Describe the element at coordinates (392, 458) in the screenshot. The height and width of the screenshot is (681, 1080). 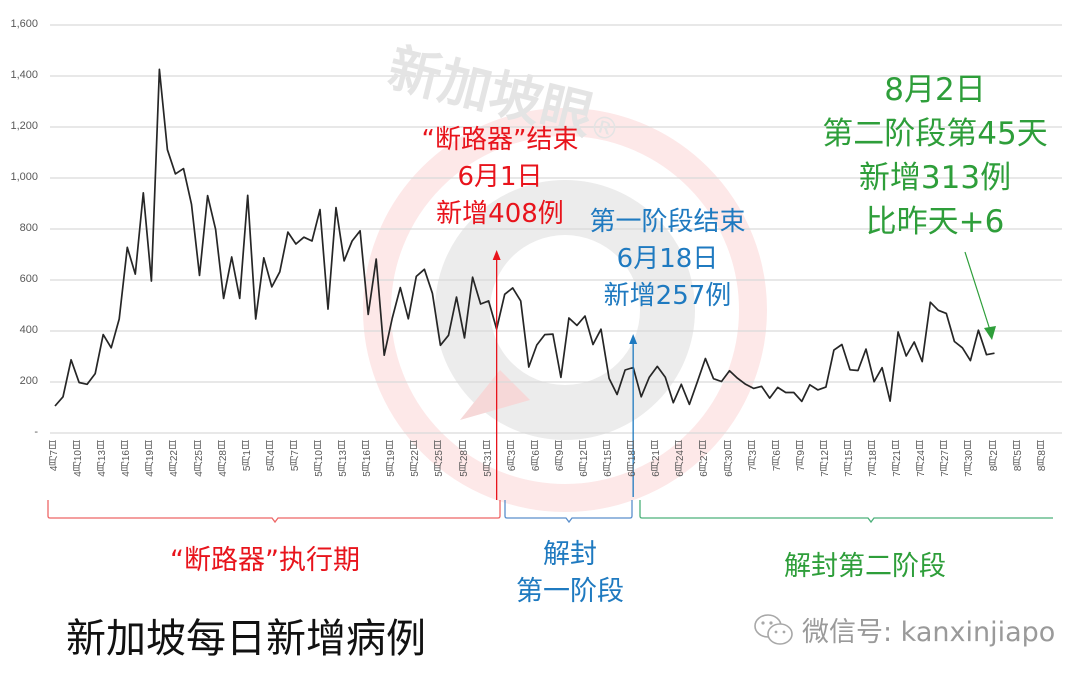
I see `x-tick-label: 5月19日` at that location.